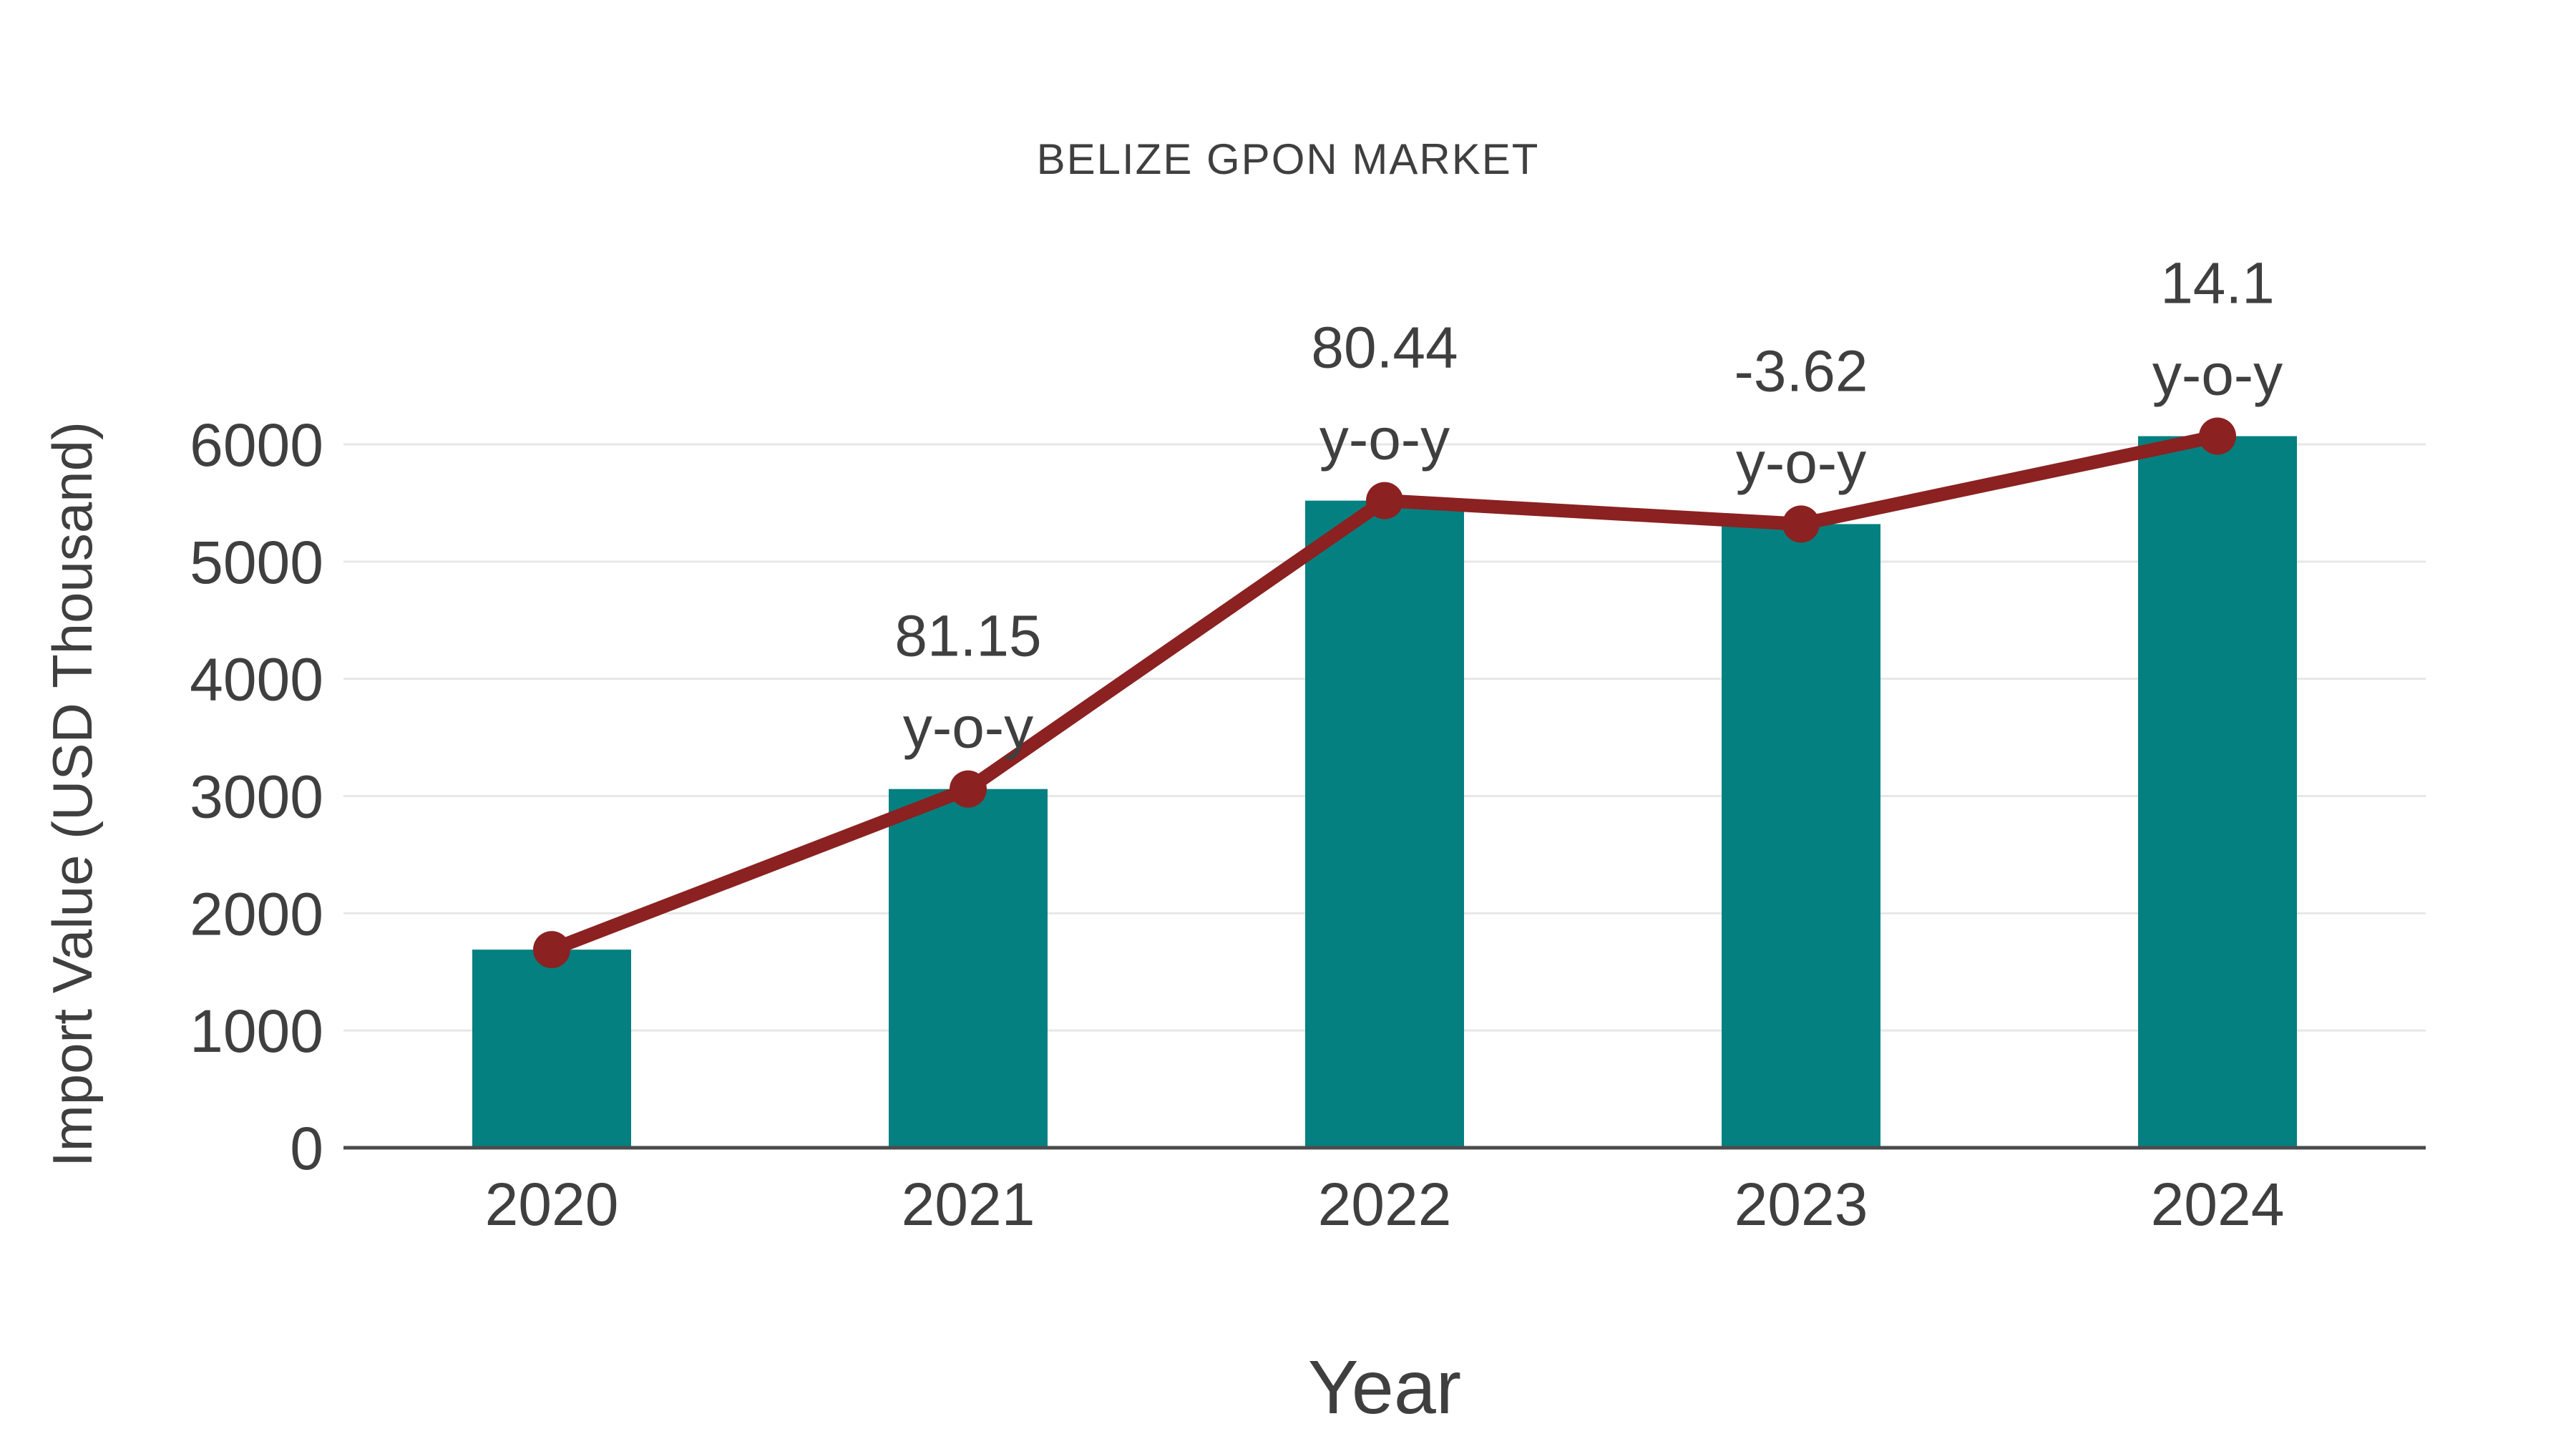  Describe the element at coordinates (967, 636) in the screenshot. I see `annotation-value-2021: 81.15` at that location.